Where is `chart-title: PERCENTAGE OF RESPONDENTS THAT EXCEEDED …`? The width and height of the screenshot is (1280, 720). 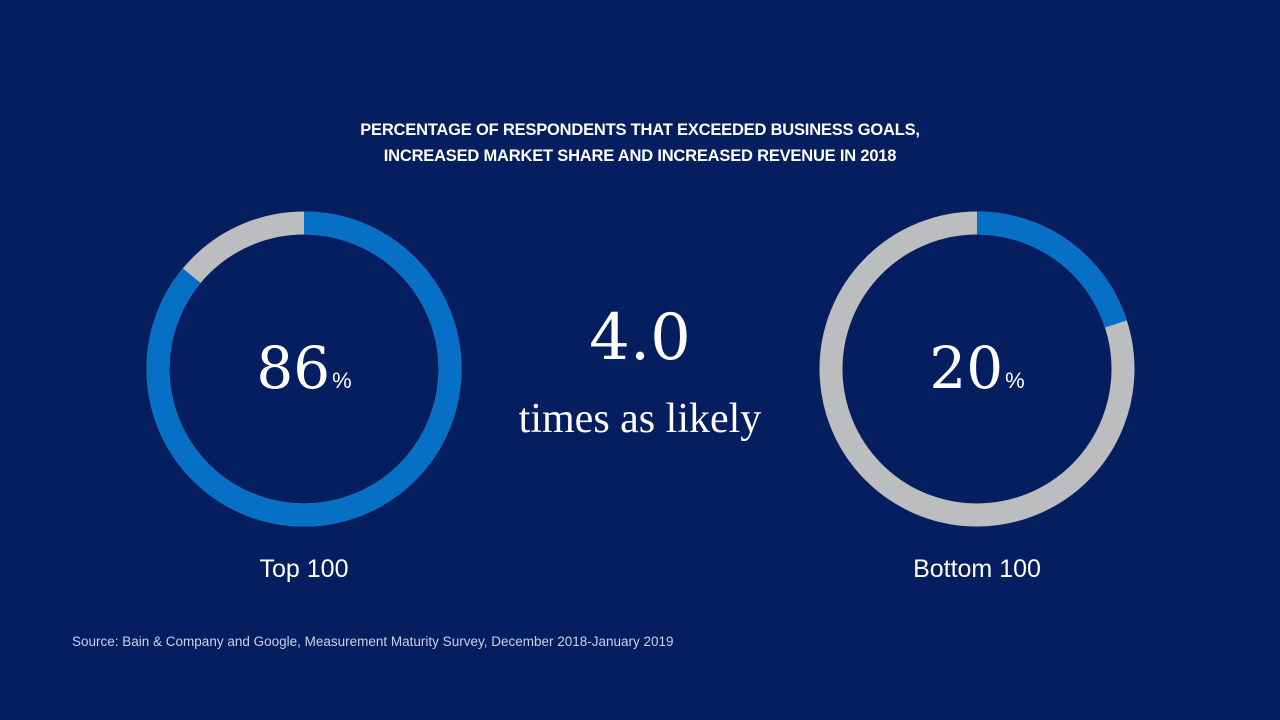
chart-title: PERCENTAGE OF RESPONDENTS THAT EXCEEDED … is located at coordinates (640, 143).